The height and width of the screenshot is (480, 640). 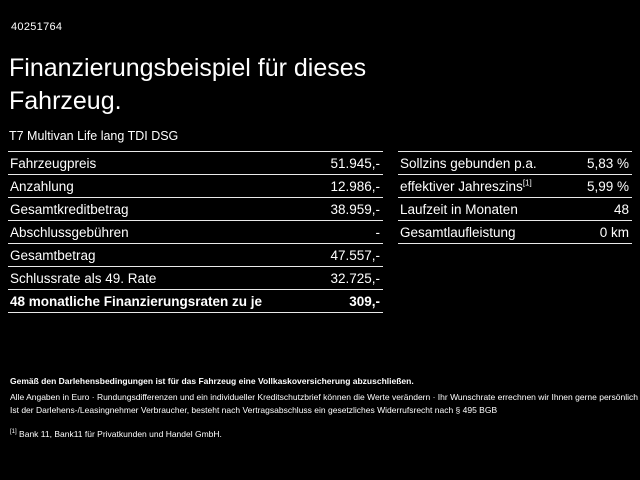 What do you see at coordinates (364, 301) in the screenshot?
I see `row-value: 309,-` at bounding box center [364, 301].